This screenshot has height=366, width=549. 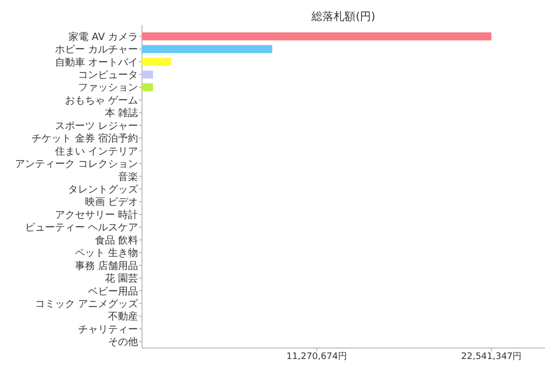 I want to click on y-tick-label: ホビー カルチャー, so click(x=96, y=50).